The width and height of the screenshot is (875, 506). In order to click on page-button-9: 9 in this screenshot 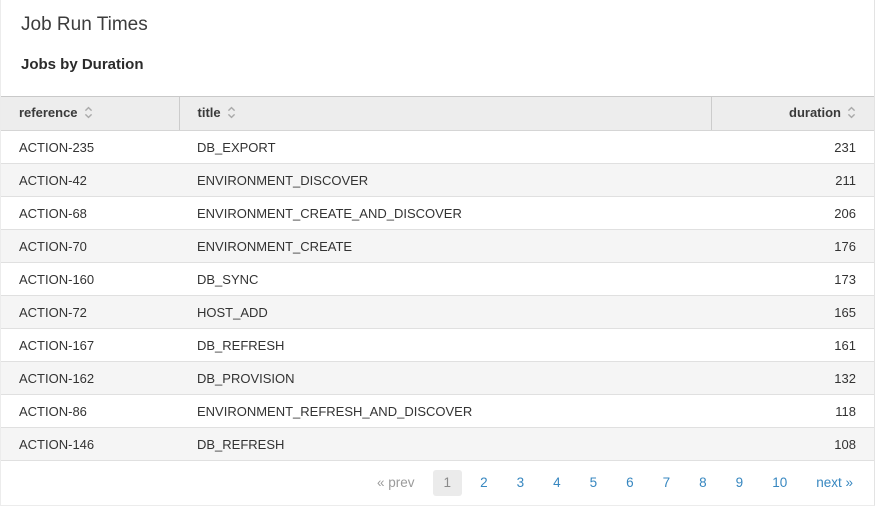, I will do `click(739, 482)`.